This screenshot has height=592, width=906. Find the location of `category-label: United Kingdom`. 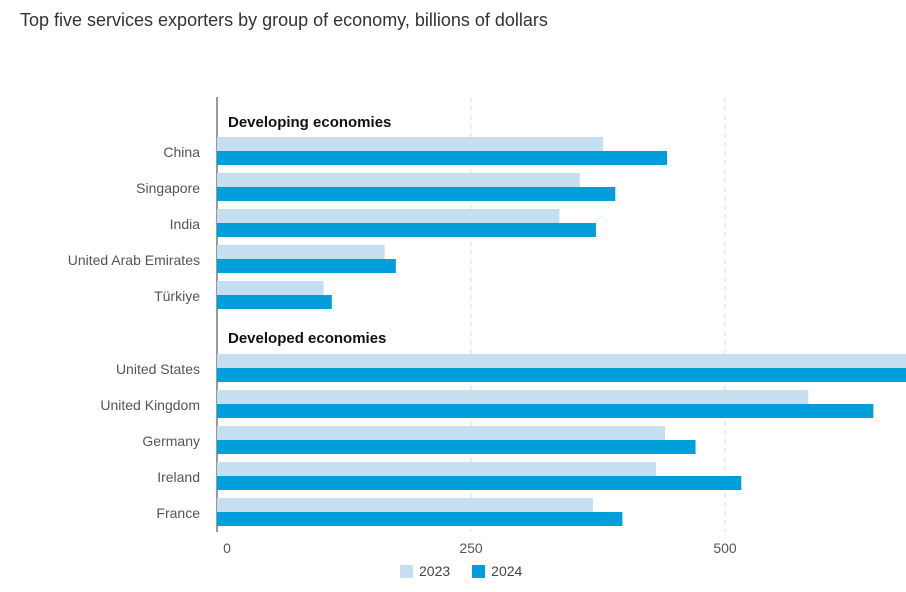

category-label: United Kingdom is located at coordinates (150, 405).